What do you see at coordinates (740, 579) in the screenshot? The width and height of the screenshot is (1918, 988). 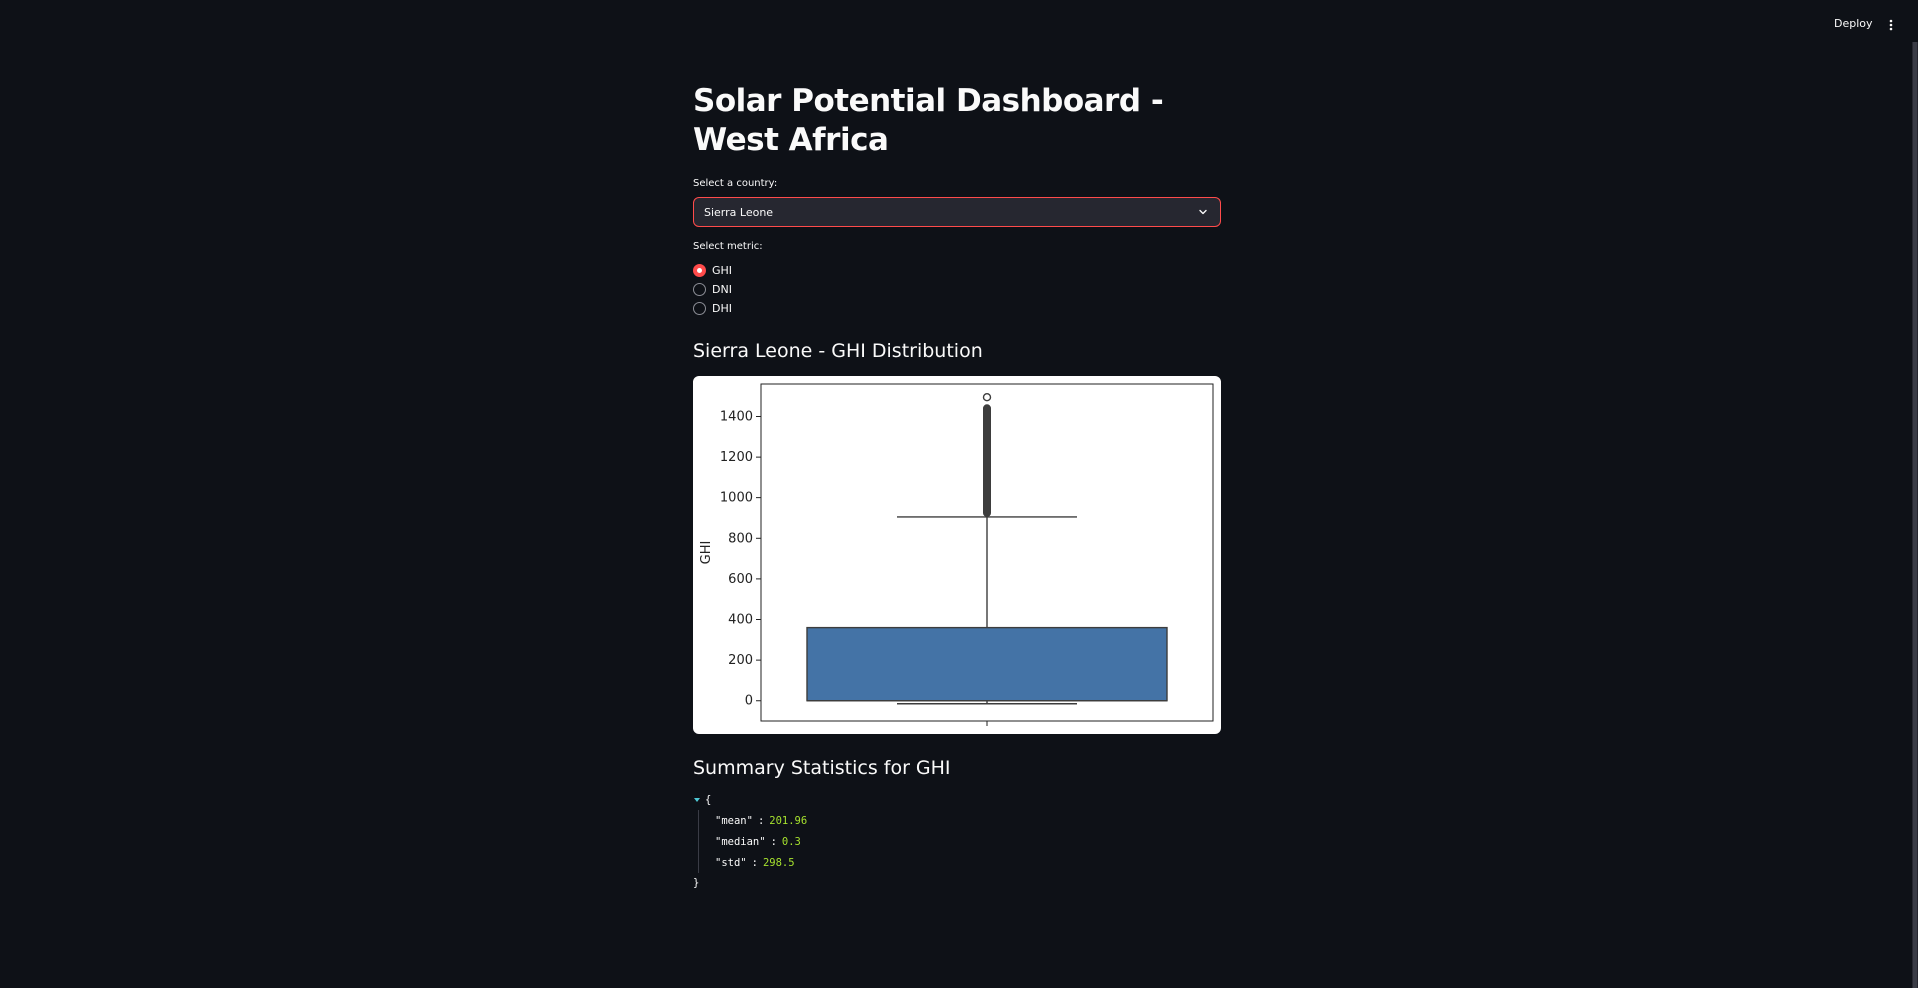 I see `y-tick-label: 600` at bounding box center [740, 579].